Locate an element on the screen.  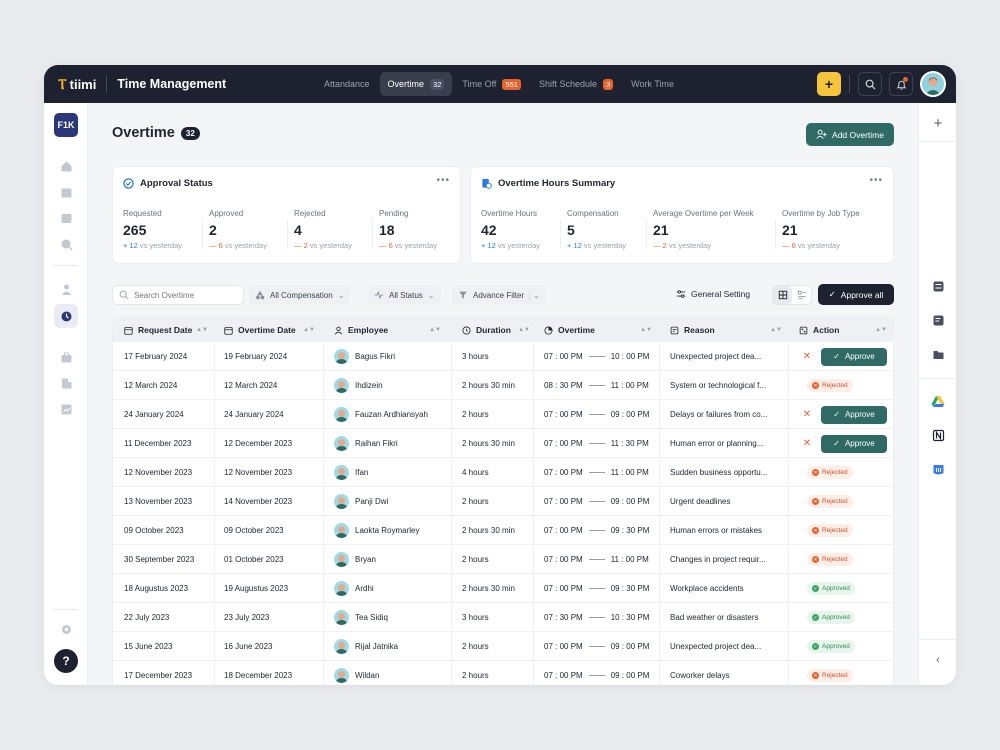
request-date-cell: 24 January 2024 is located at coordinates (154, 414).